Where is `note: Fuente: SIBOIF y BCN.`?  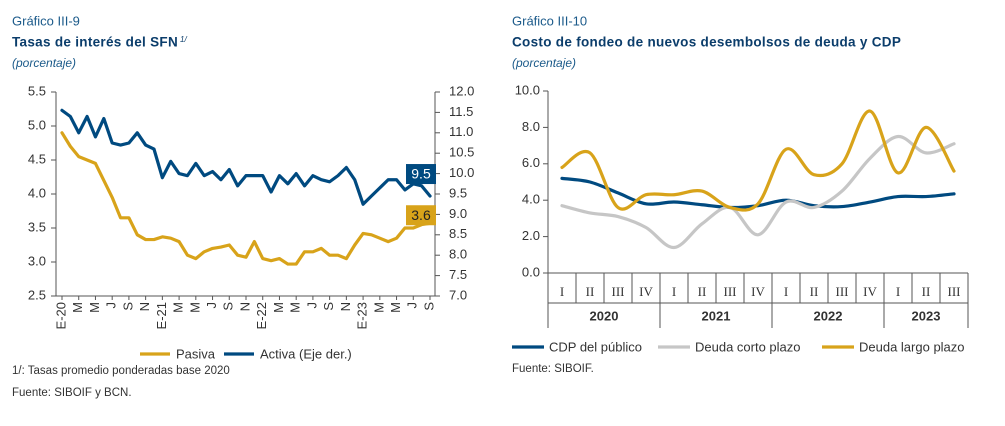 note: Fuente: SIBOIF y BCN. is located at coordinates (72, 393).